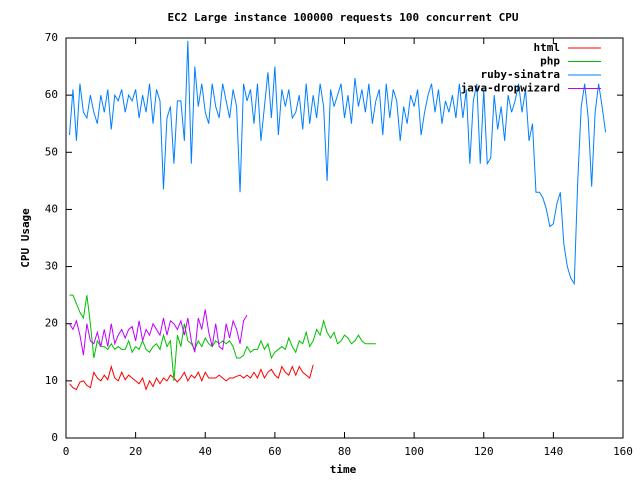  Describe the element at coordinates (484, 451) in the screenshot. I see `x-tick-label: 120` at that location.